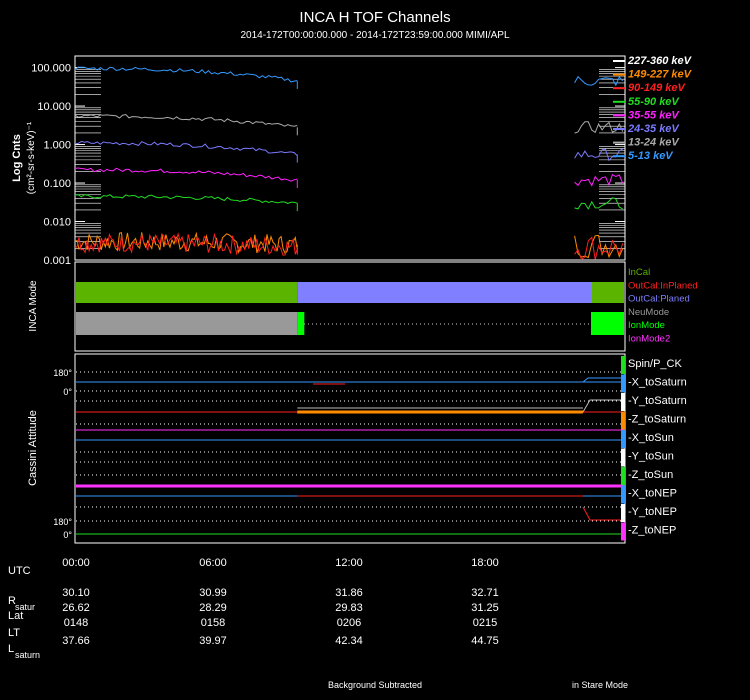 This screenshot has height=700, width=750. I want to click on ephemeris-row-sublabel: satur, so click(25, 607).